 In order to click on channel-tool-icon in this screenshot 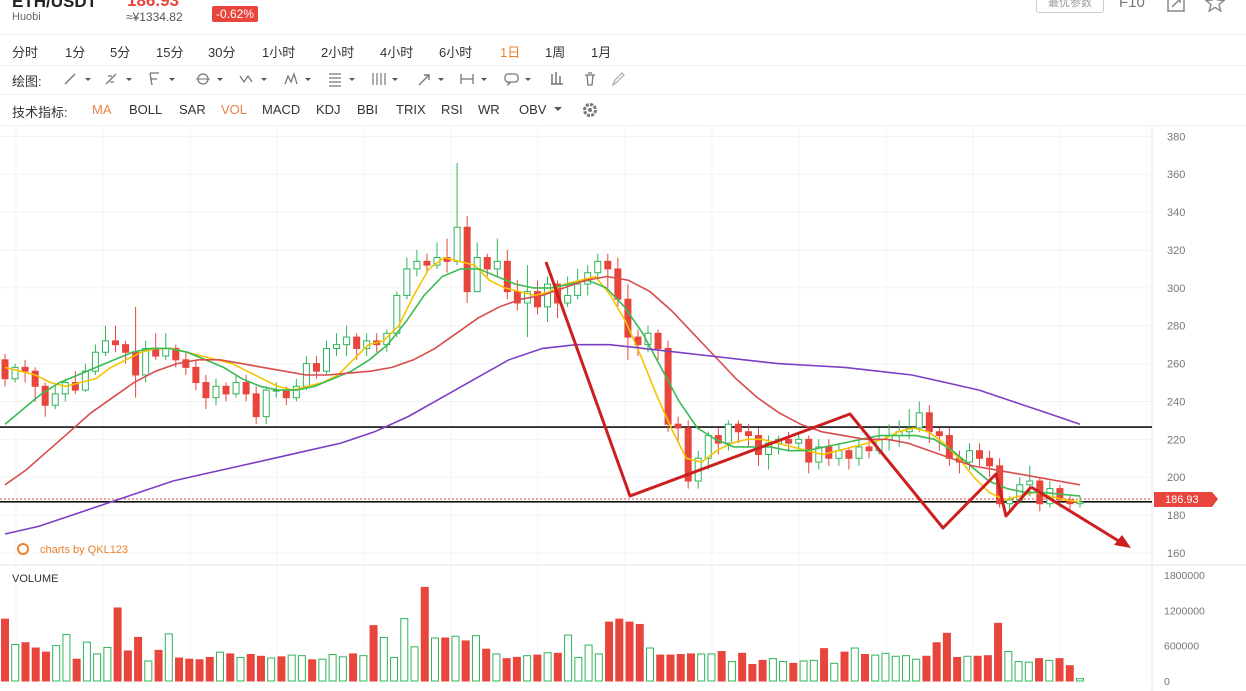, I will do `click(161, 79)`.